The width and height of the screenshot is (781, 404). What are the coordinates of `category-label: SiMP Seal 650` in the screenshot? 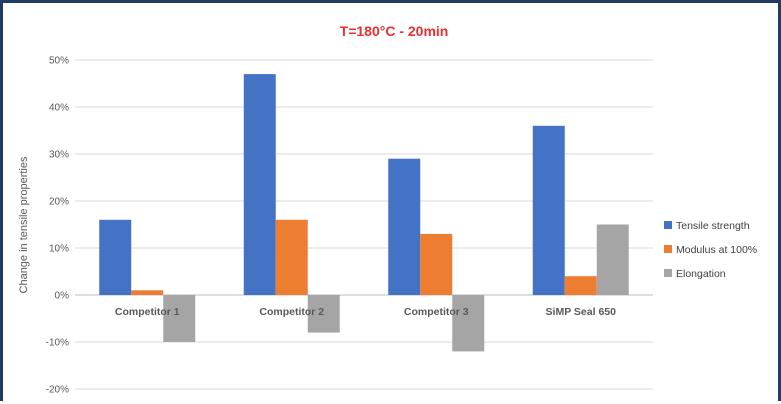 It's located at (581, 312).